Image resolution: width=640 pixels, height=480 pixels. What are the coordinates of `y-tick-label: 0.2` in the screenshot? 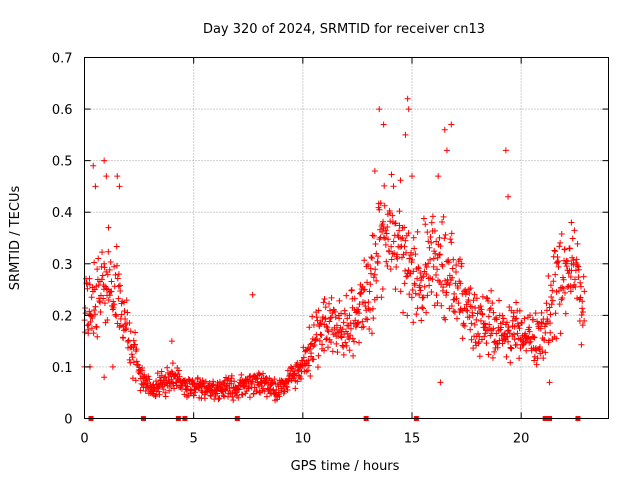 It's located at (62, 316).